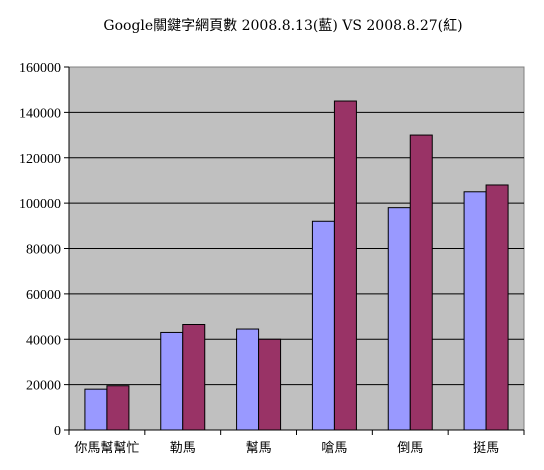 Image resolution: width=544 pixels, height=470 pixels. Describe the element at coordinates (43, 295) in the screenshot. I see `y-tick-label: 60000` at that location.